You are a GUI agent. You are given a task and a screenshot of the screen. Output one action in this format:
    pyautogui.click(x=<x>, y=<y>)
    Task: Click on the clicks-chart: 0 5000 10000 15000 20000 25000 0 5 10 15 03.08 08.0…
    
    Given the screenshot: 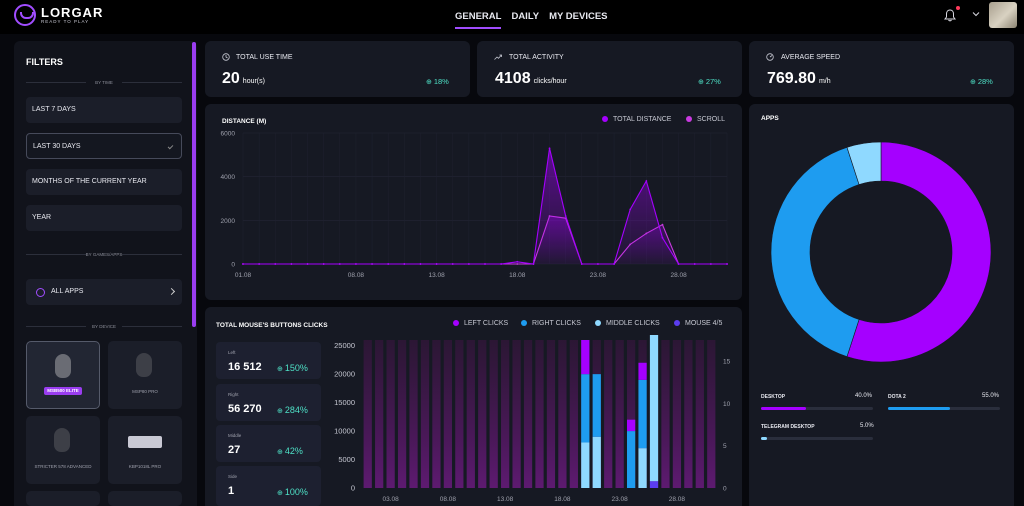 What is the action you would take?
    pyautogui.click(x=533, y=420)
    